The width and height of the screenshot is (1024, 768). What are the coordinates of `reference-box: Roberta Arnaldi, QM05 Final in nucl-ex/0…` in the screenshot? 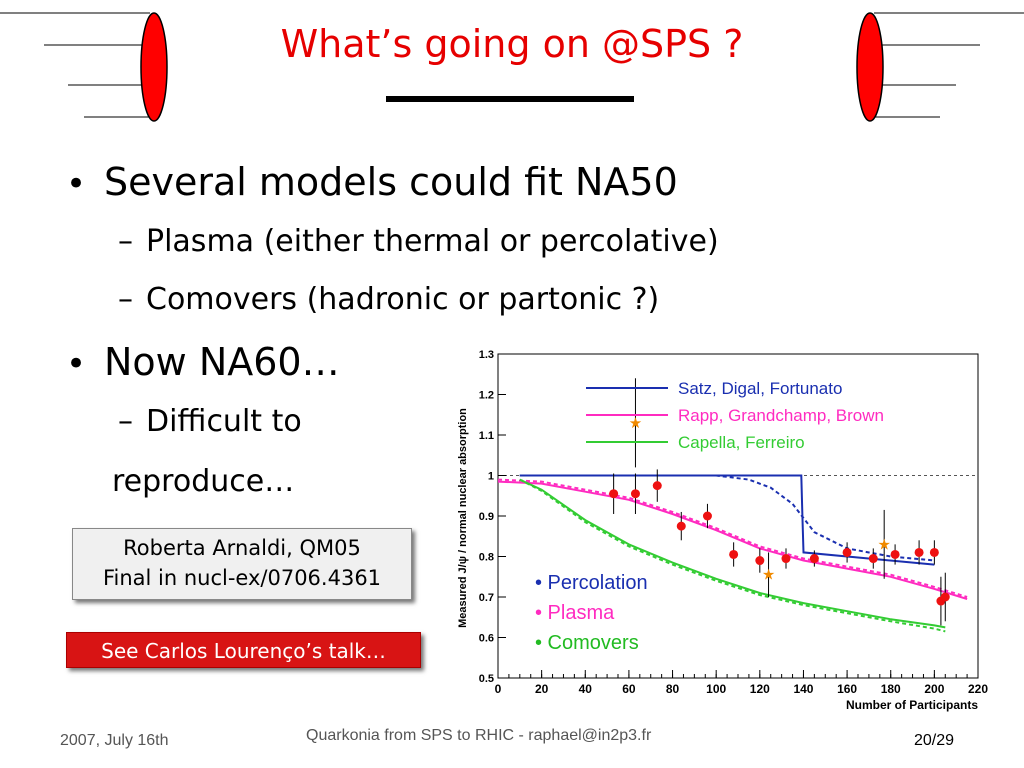 It's located at (242, 564).